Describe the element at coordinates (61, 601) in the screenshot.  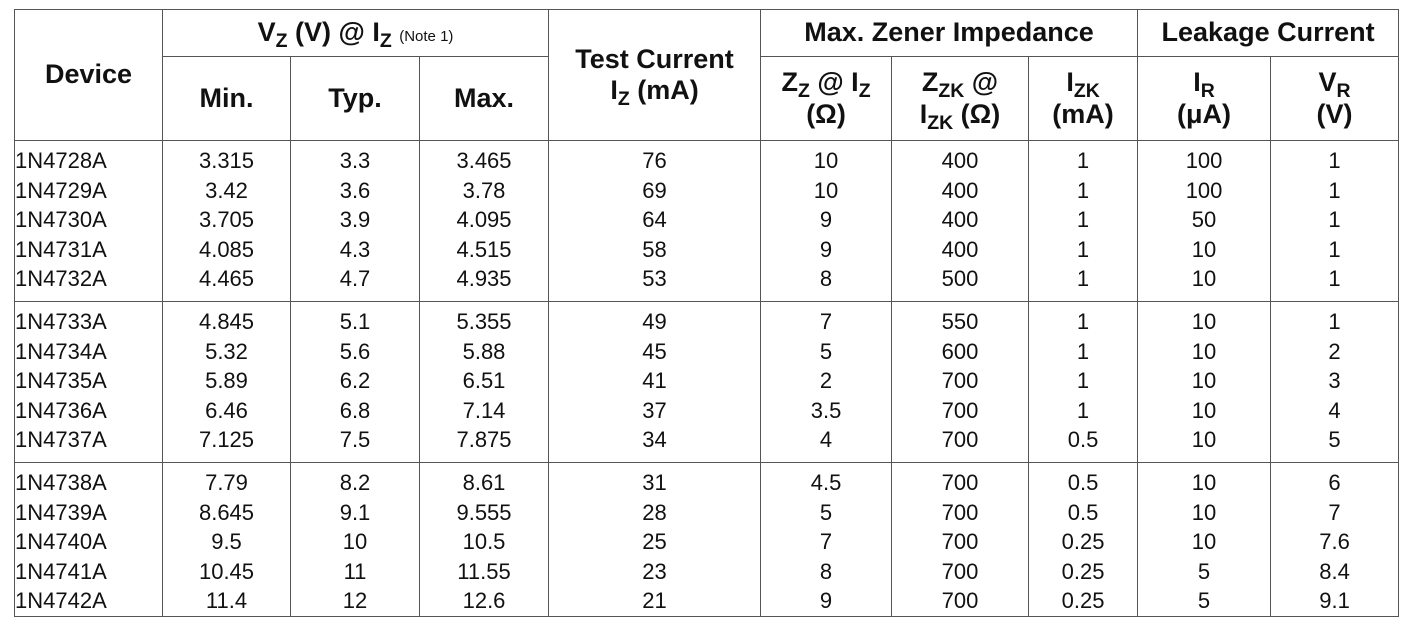
I see `table-cell: 1N4742A` at that location.